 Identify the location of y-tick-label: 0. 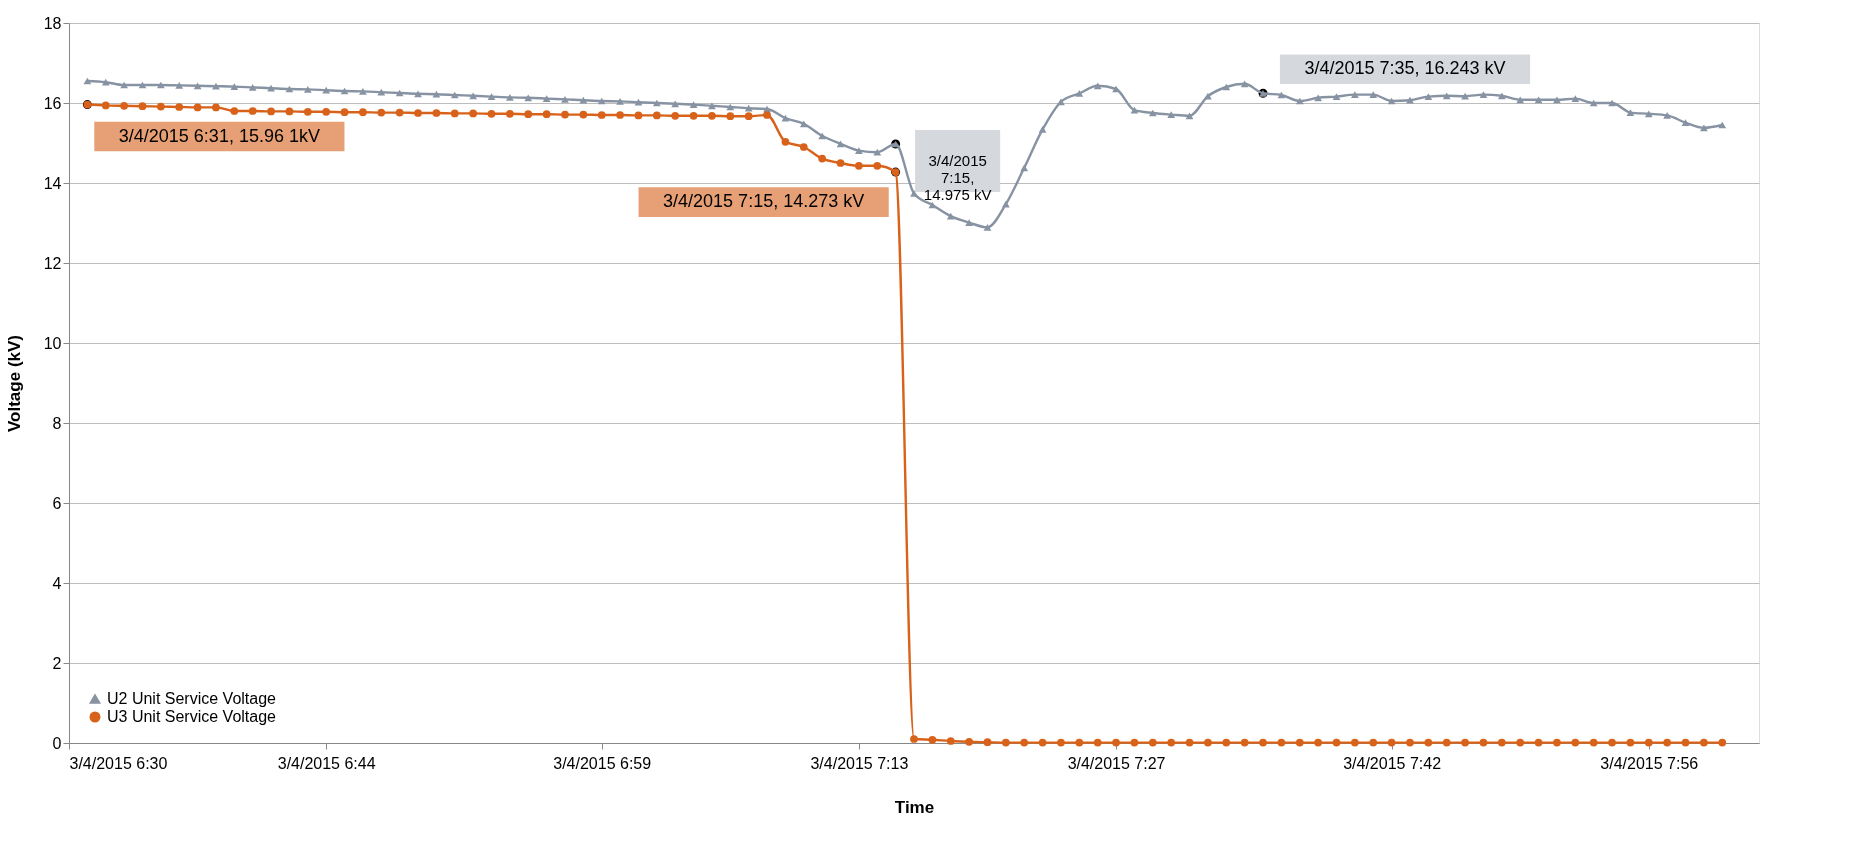
(57, 743).